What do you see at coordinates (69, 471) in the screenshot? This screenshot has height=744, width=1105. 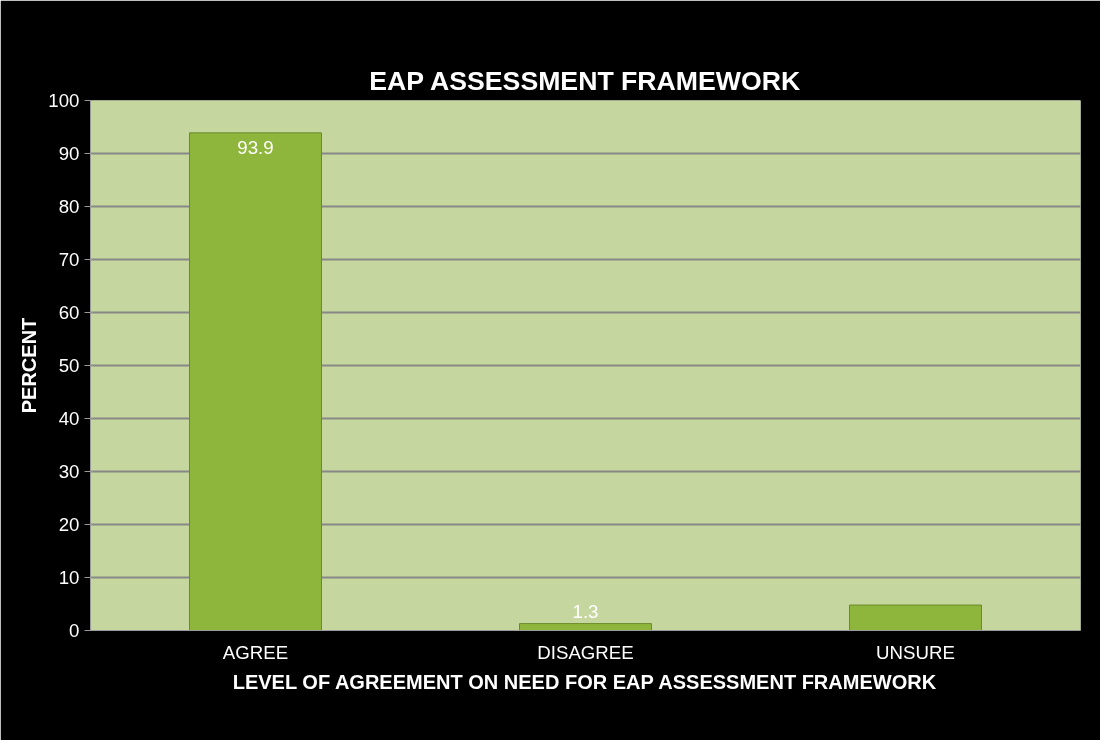 I see `y-tick-label: 30` at bounding box center [69, 471].